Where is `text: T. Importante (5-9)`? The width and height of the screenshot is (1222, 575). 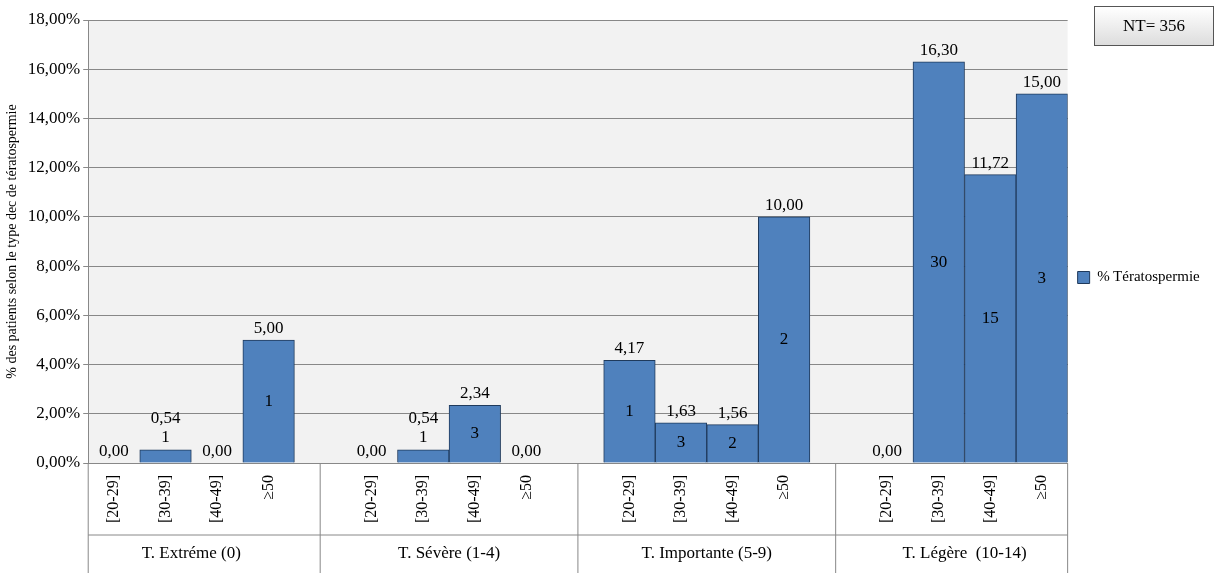 text: T. Importante (5-9) is located at coordinates (707, 553).